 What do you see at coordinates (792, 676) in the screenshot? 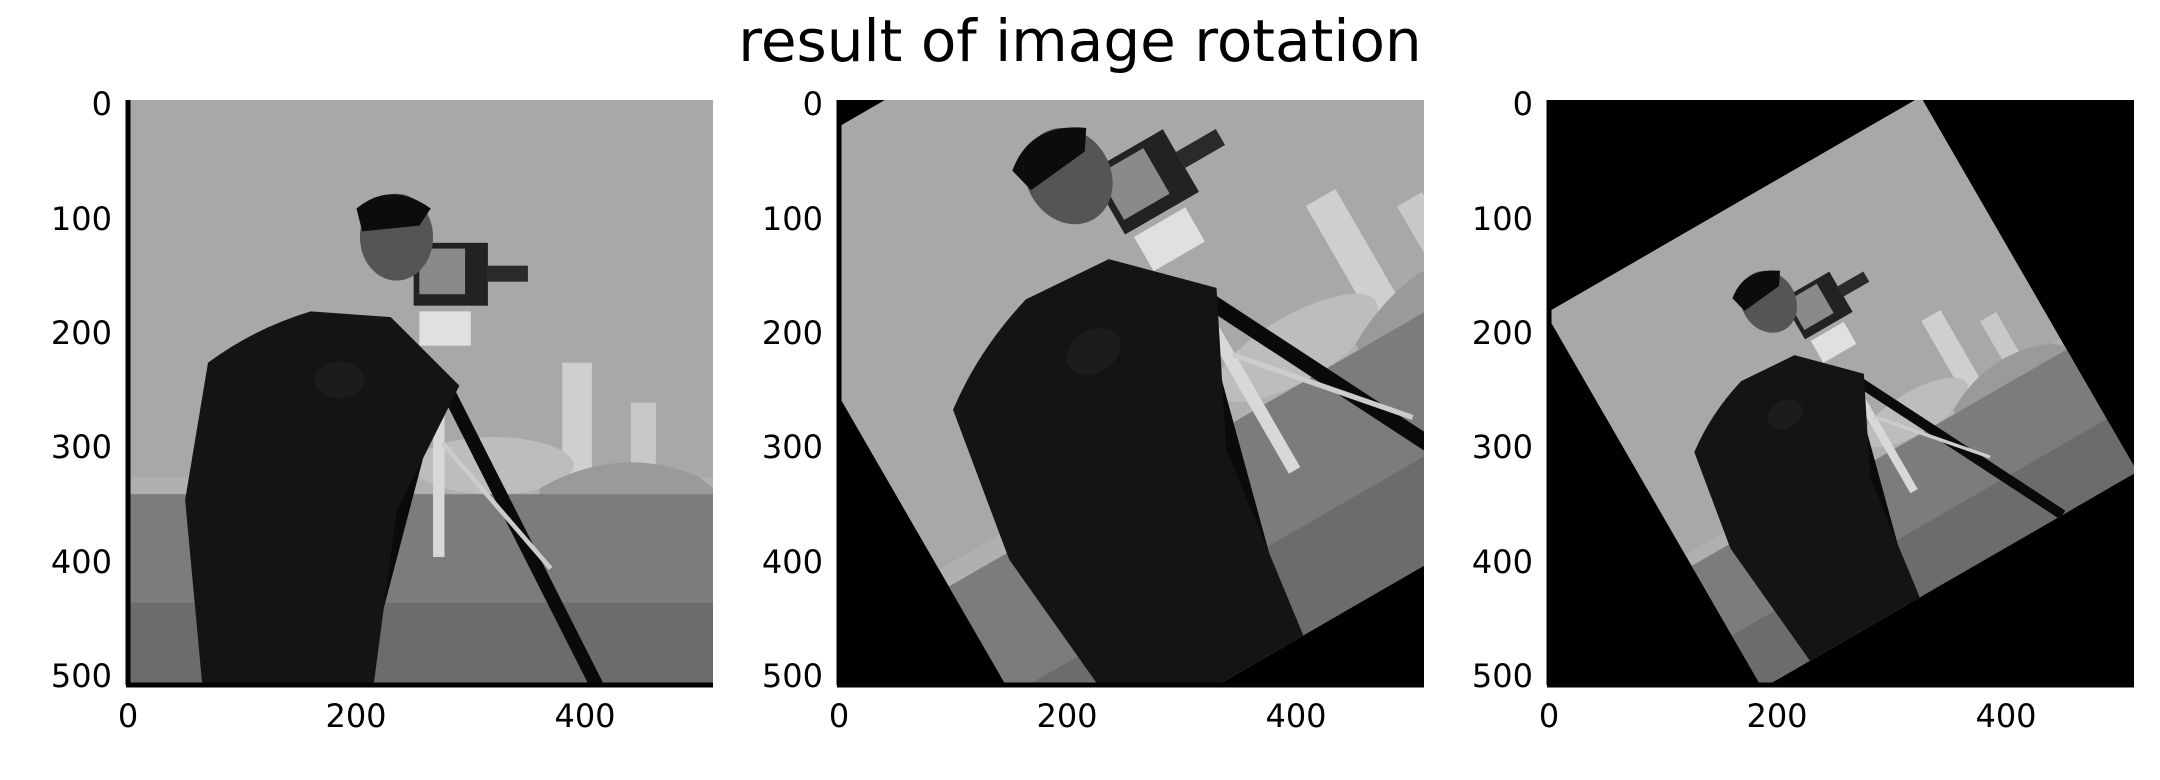
I see `p2-ytick: 500` at bounding box center [792, 676].